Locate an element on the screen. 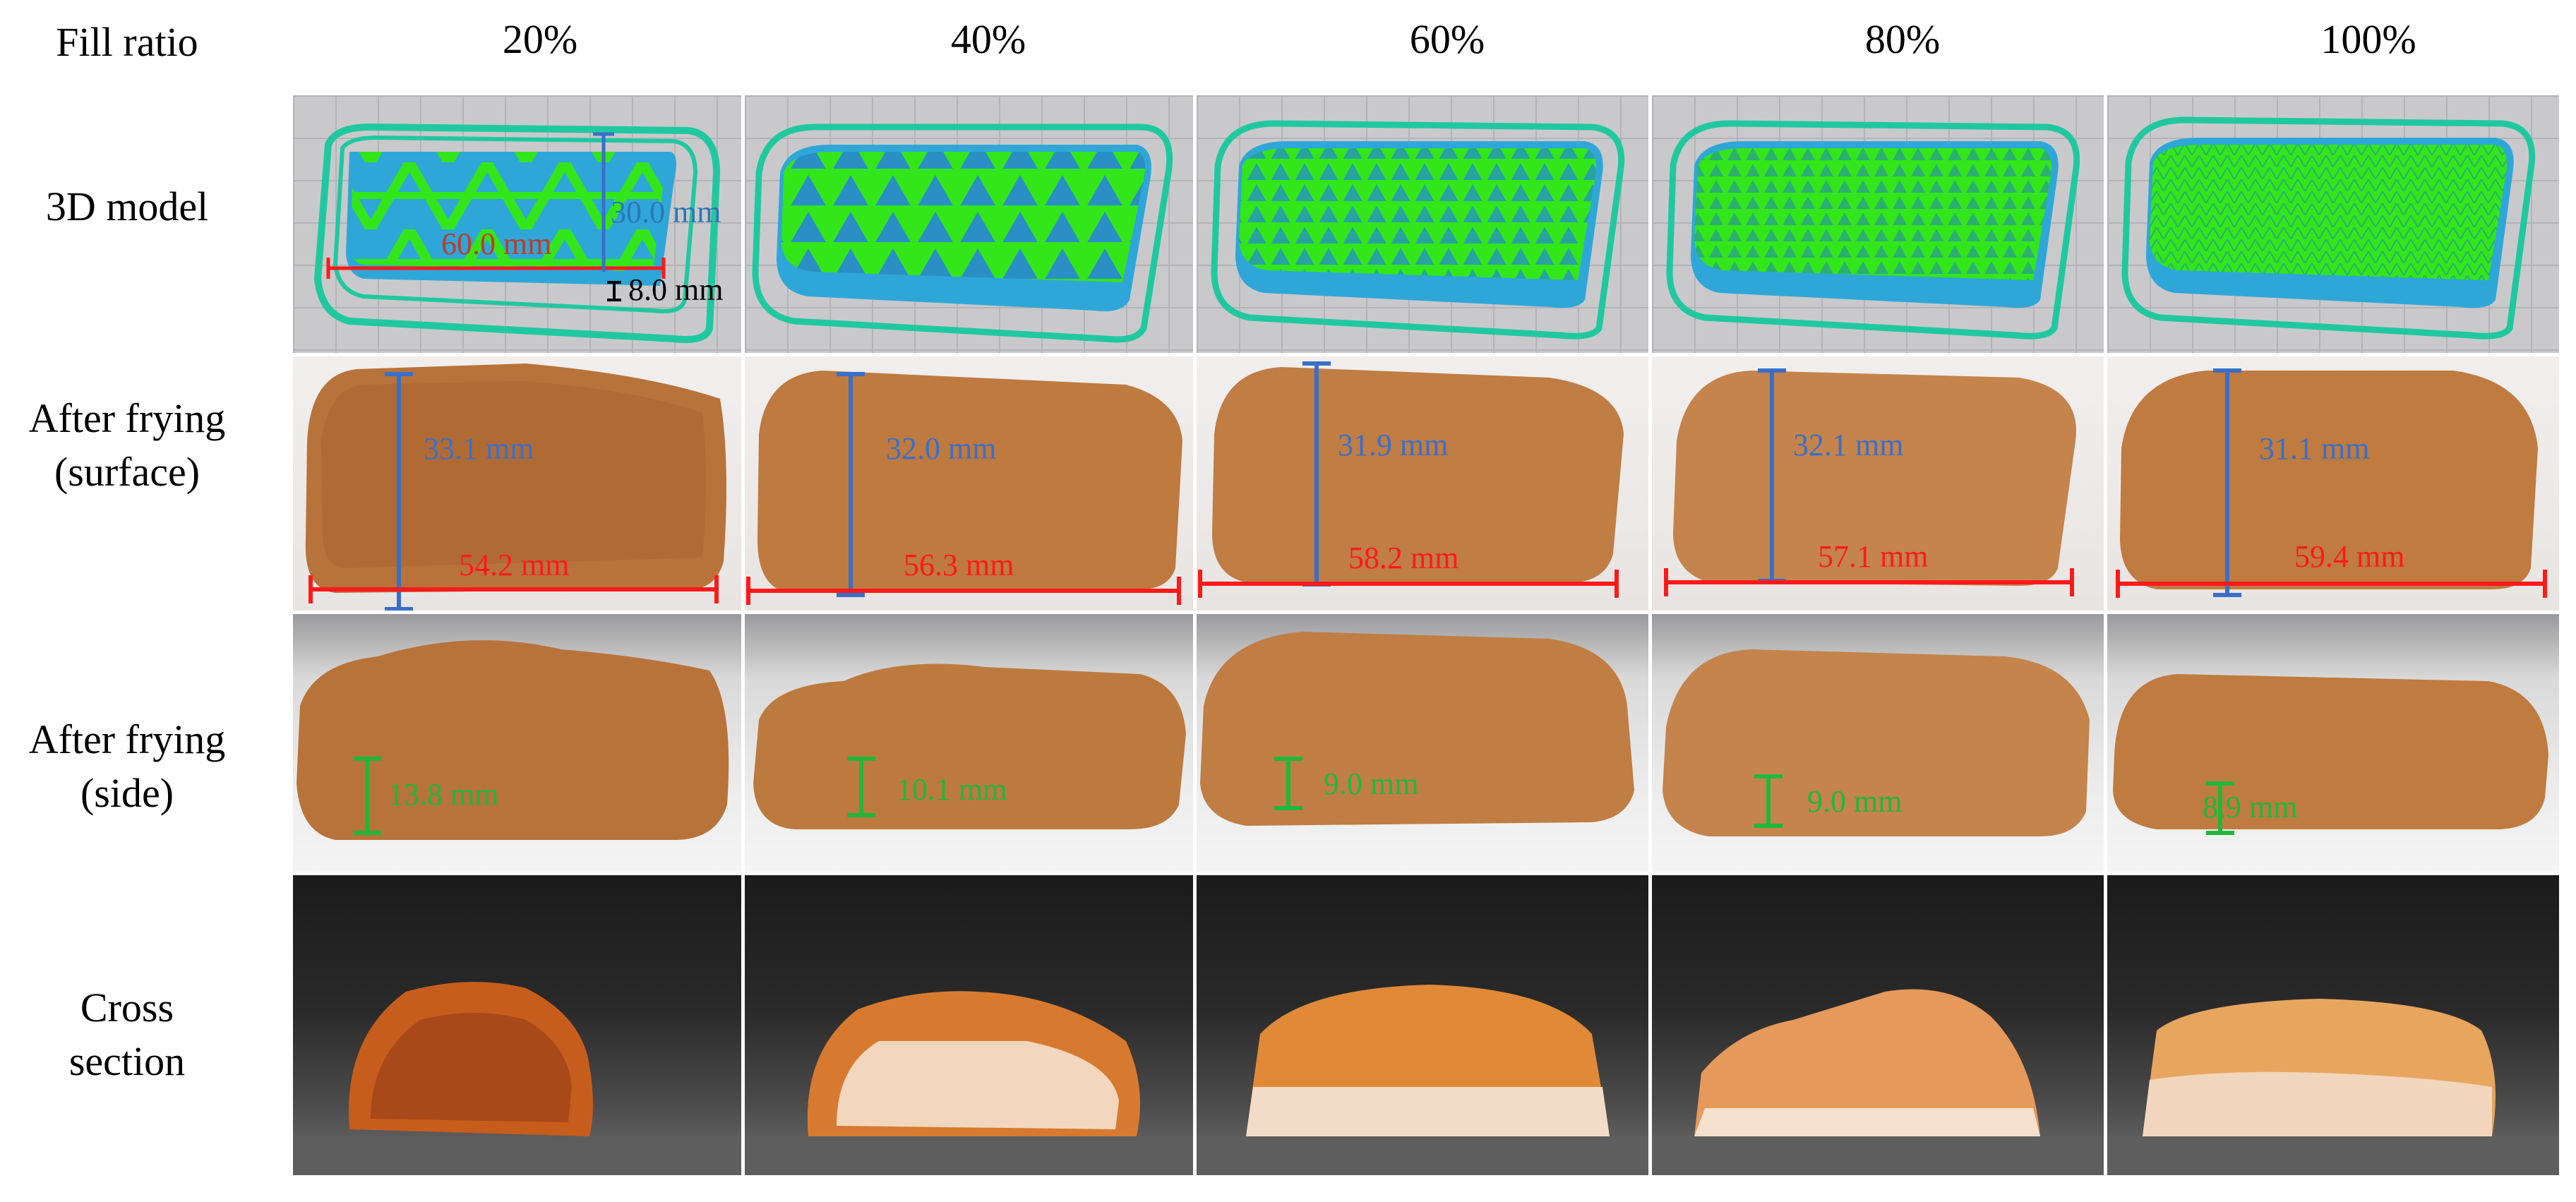  side-photo-100: 8.9 mm is located at coordinates (2333, 743).